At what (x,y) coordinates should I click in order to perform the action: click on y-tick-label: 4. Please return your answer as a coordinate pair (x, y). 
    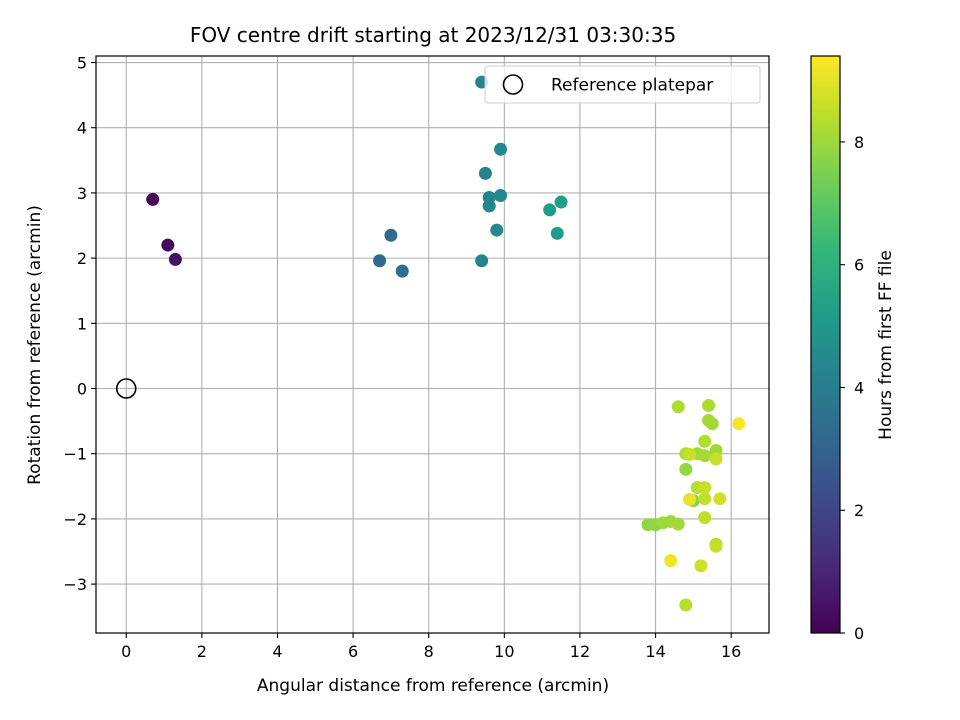
    Looking at the image, I should click on (82, 128).